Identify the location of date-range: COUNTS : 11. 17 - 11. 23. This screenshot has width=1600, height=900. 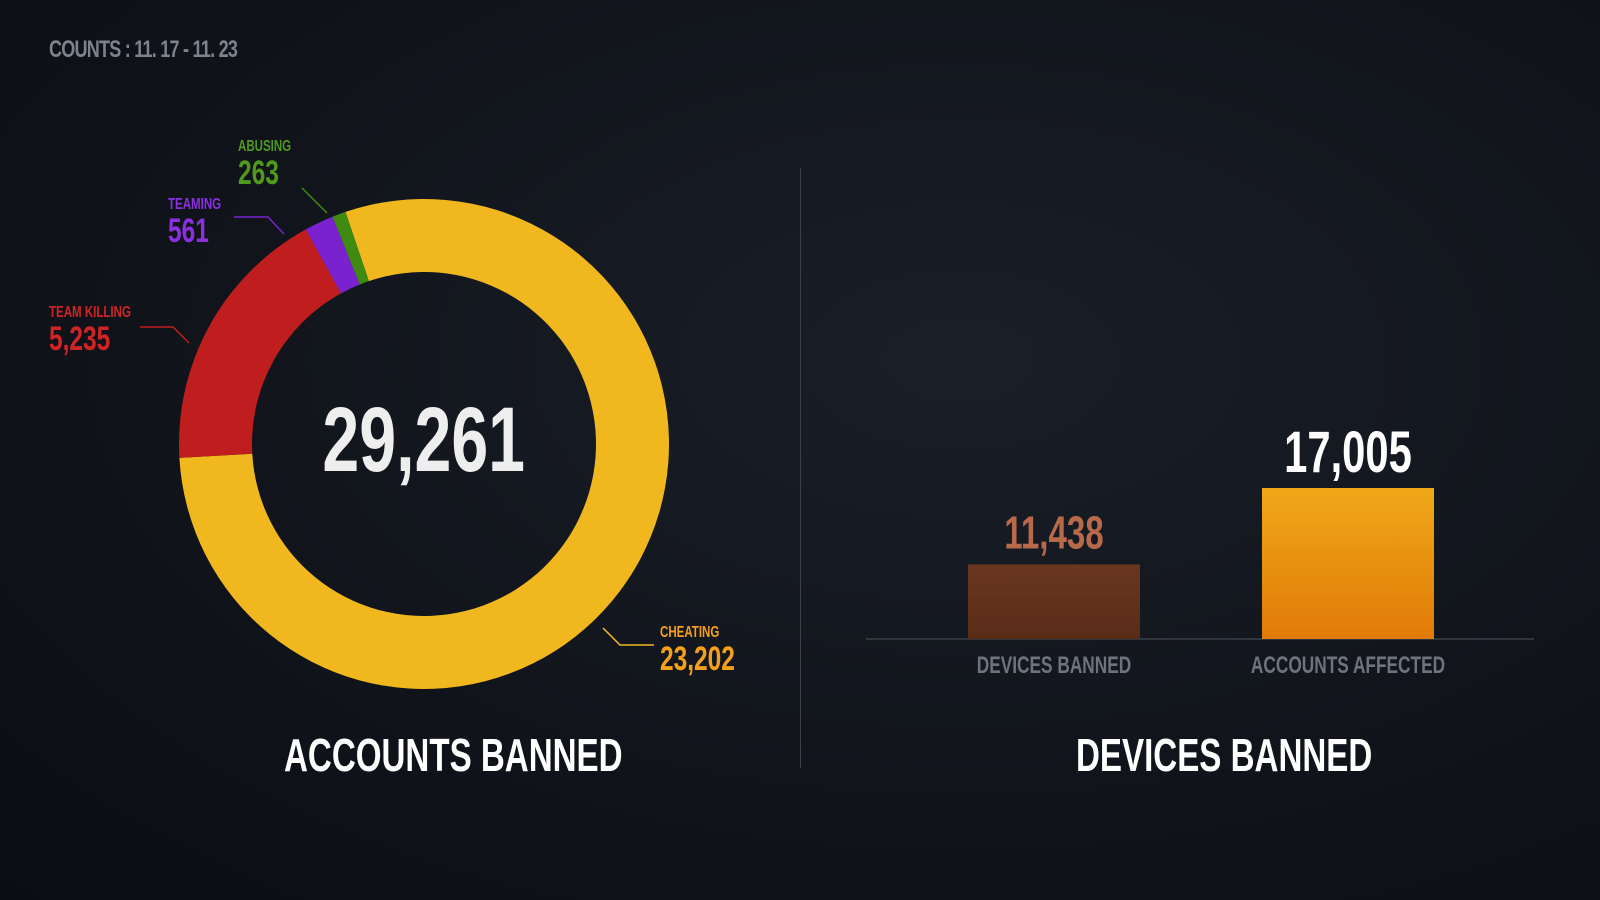
(143, 49).